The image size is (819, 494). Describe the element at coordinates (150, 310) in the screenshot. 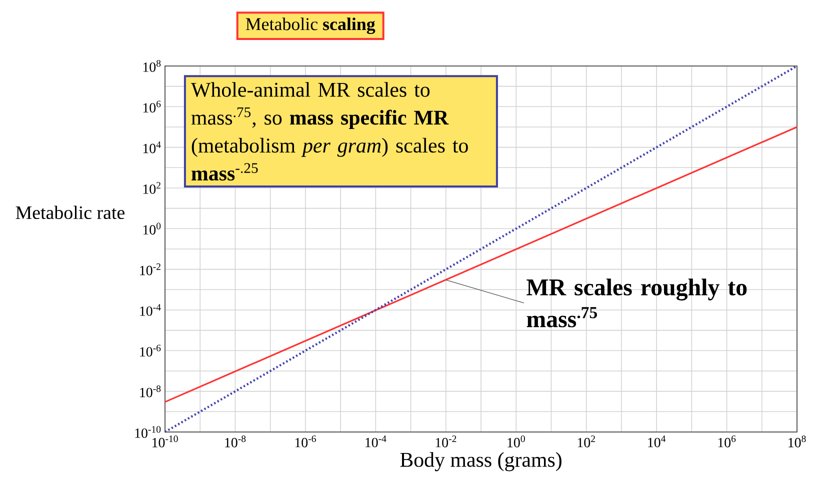

I see `y-tick-label: 10$^{-4}$` at that location.